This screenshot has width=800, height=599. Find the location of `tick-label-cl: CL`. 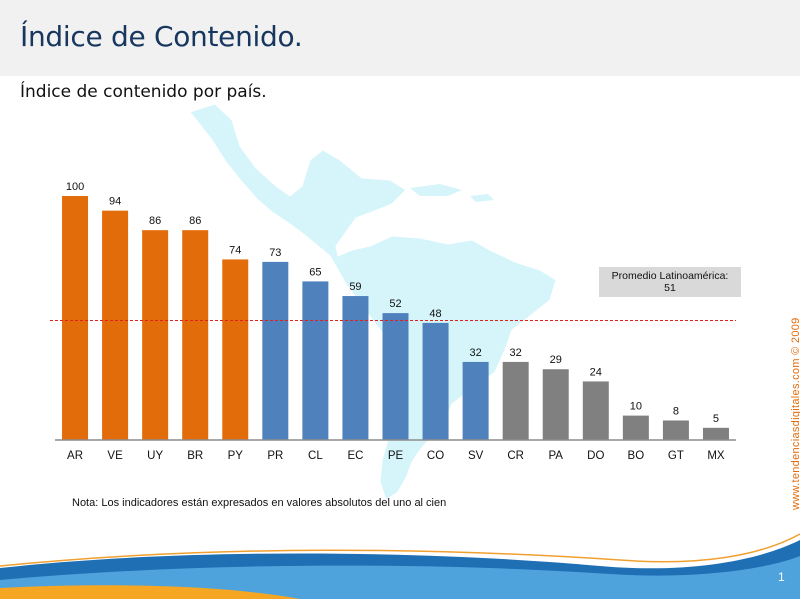

tick-label-cl: CL is located at coordinates (315, 456).